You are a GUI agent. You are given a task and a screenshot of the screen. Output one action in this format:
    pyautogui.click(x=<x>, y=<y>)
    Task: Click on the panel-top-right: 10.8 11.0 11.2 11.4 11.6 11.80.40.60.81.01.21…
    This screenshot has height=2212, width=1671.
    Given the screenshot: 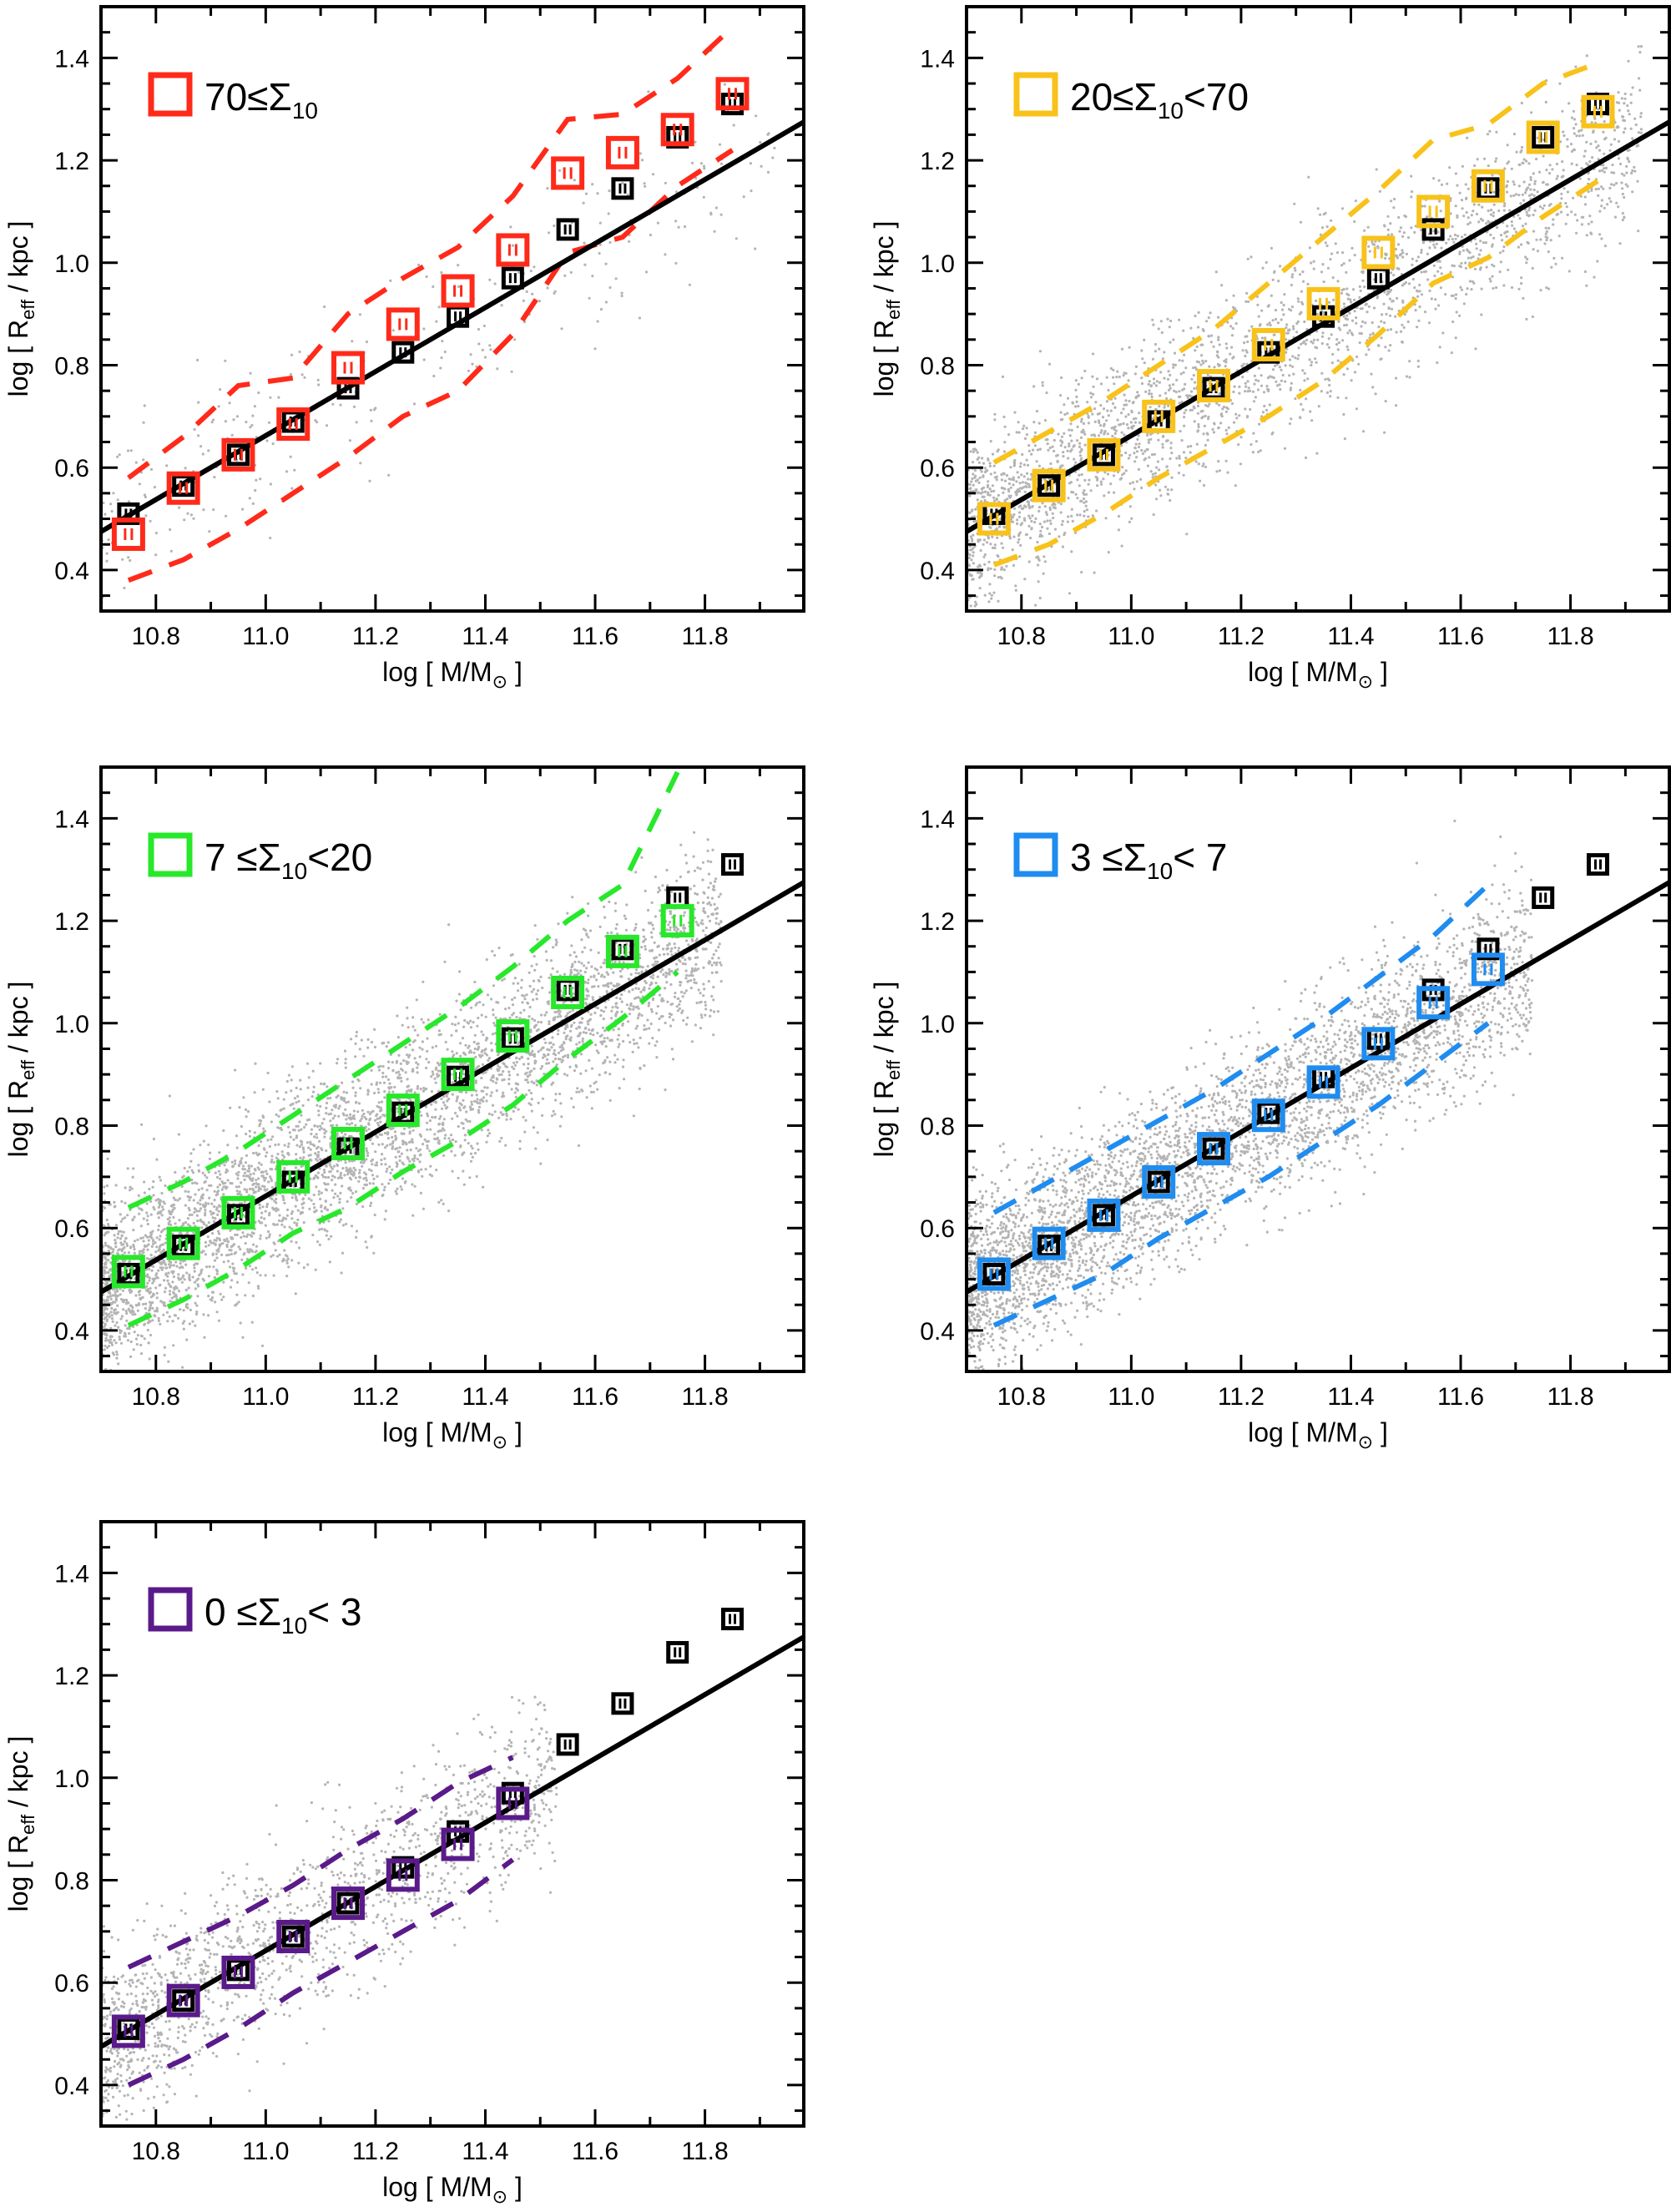 What is the action you would take?
    pyautogui.click(x=1270, y=348)
    